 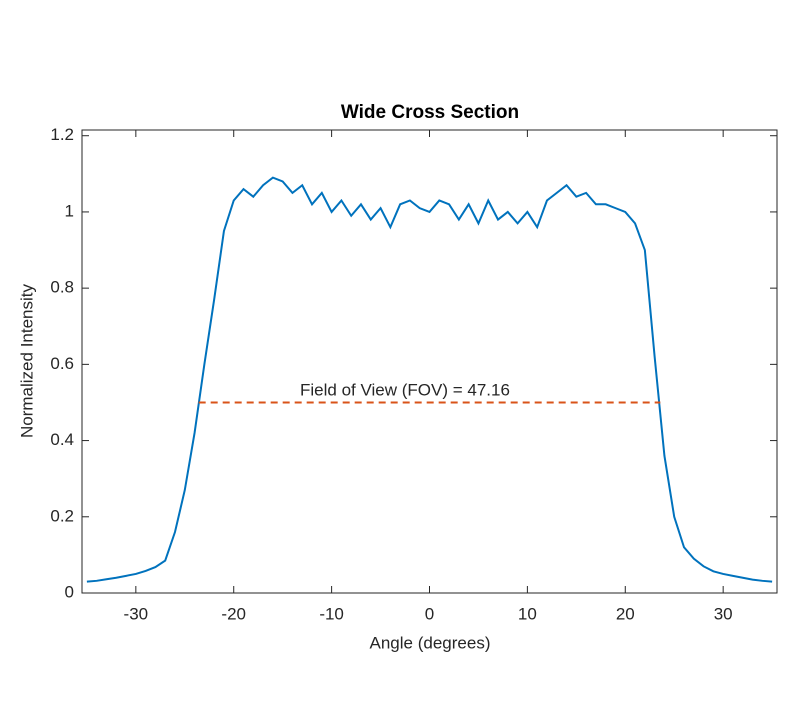 I want to click on y-tick-label: 1.2, so click(x=62, y=134).